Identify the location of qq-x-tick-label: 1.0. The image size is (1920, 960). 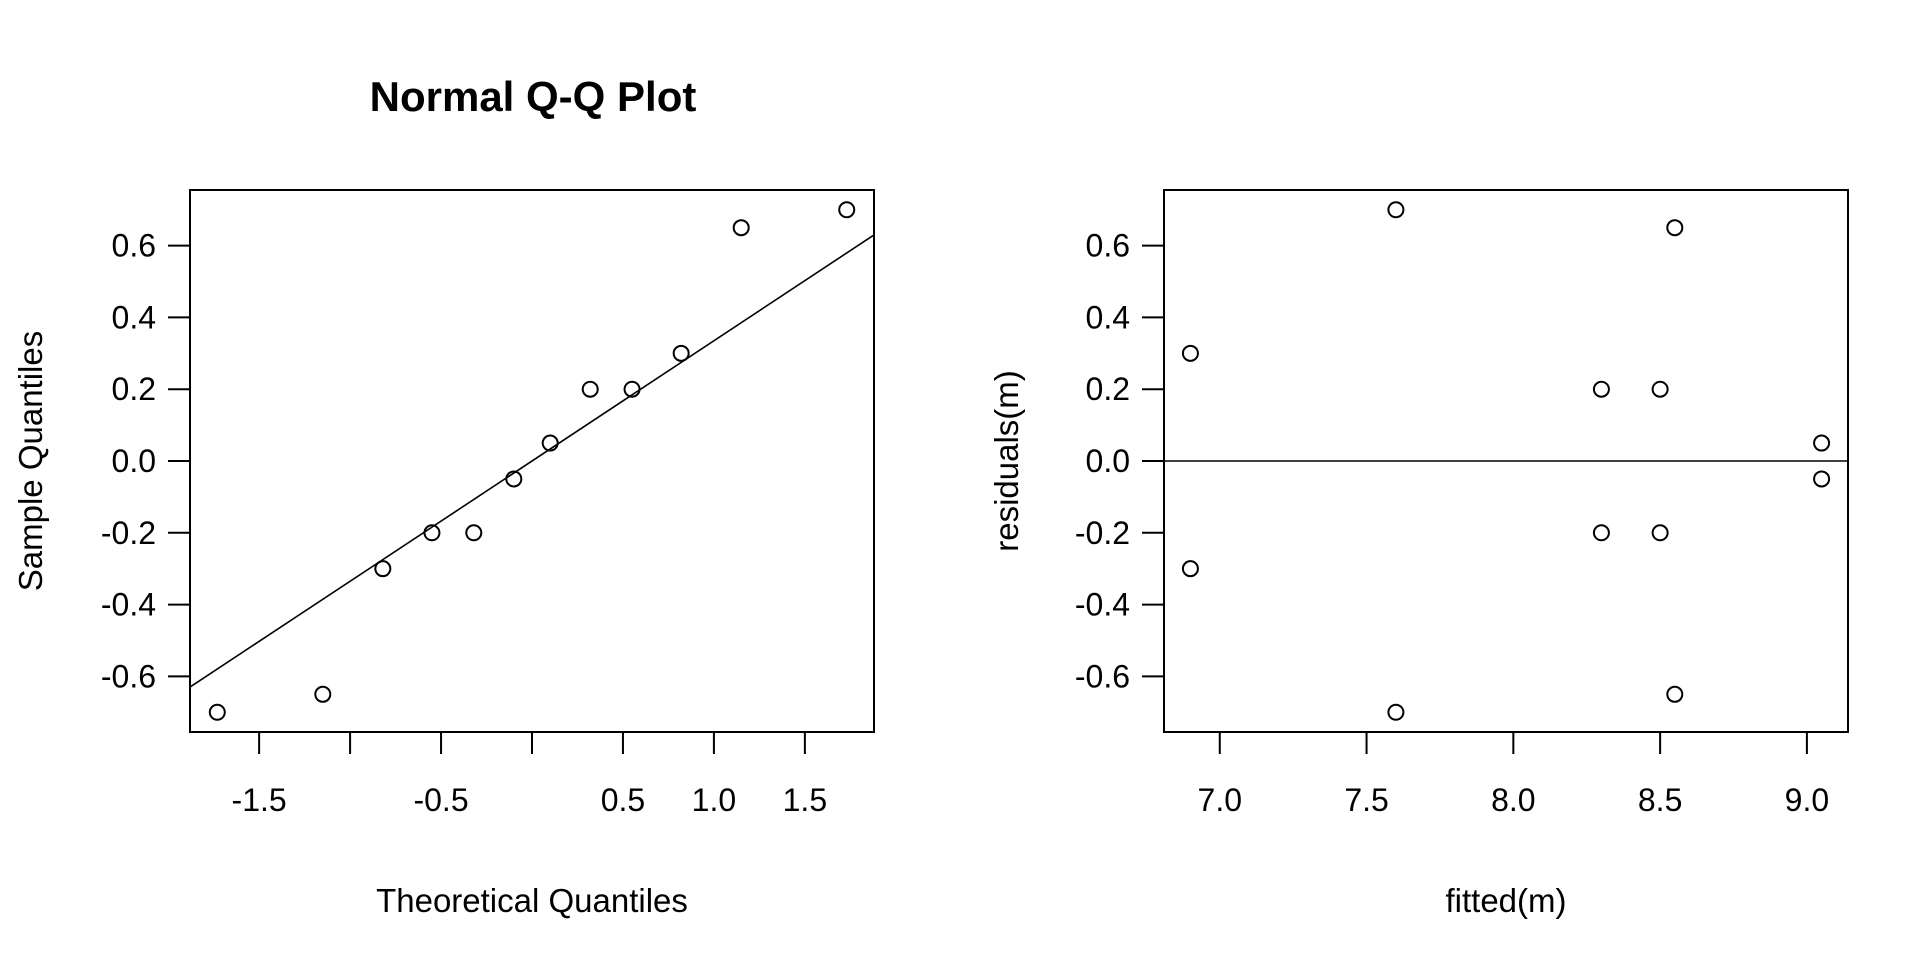
(714, 800).